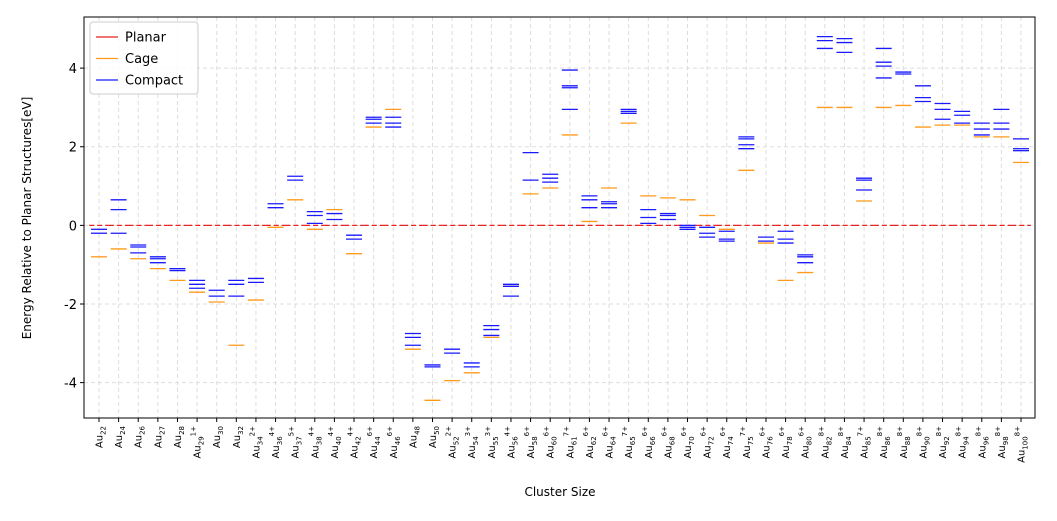  Describe the element at coordinates (417, 430) in the screenshot. I see `size: 48` at that location.